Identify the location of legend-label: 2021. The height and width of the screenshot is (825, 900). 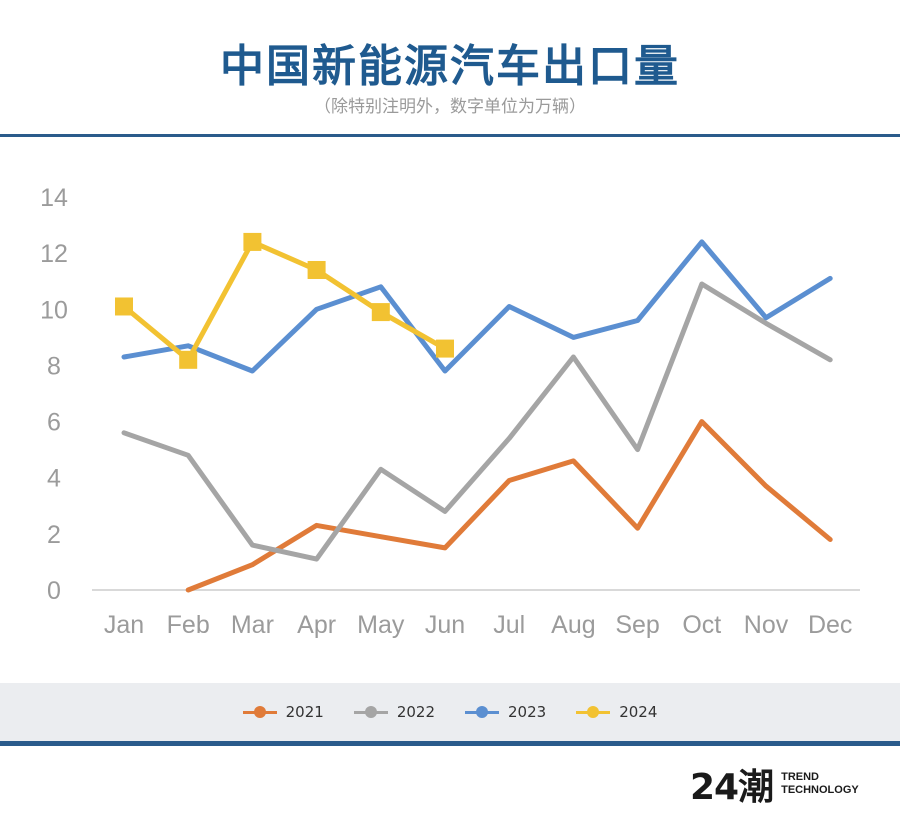
(304, 712).